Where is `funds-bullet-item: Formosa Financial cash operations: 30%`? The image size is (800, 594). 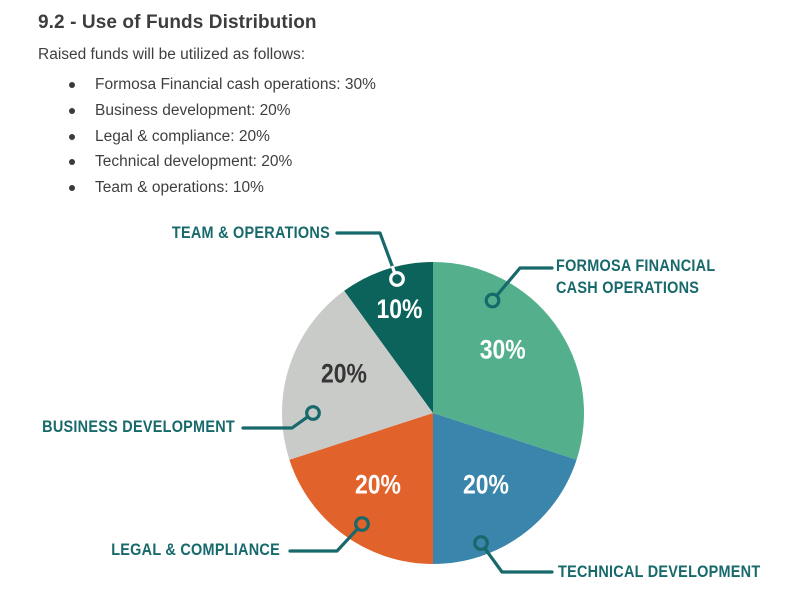 funds-bullet-item: Formosa Financial cash operations: 30% is located at coordinates (413, 85).